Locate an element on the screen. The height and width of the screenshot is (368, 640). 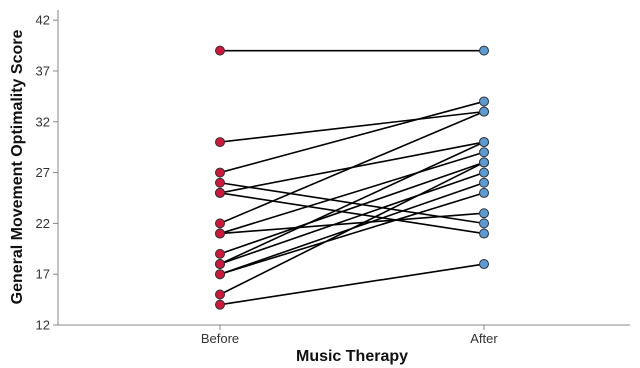
y-tick-label: 27 is located at coordinates (43, 172).